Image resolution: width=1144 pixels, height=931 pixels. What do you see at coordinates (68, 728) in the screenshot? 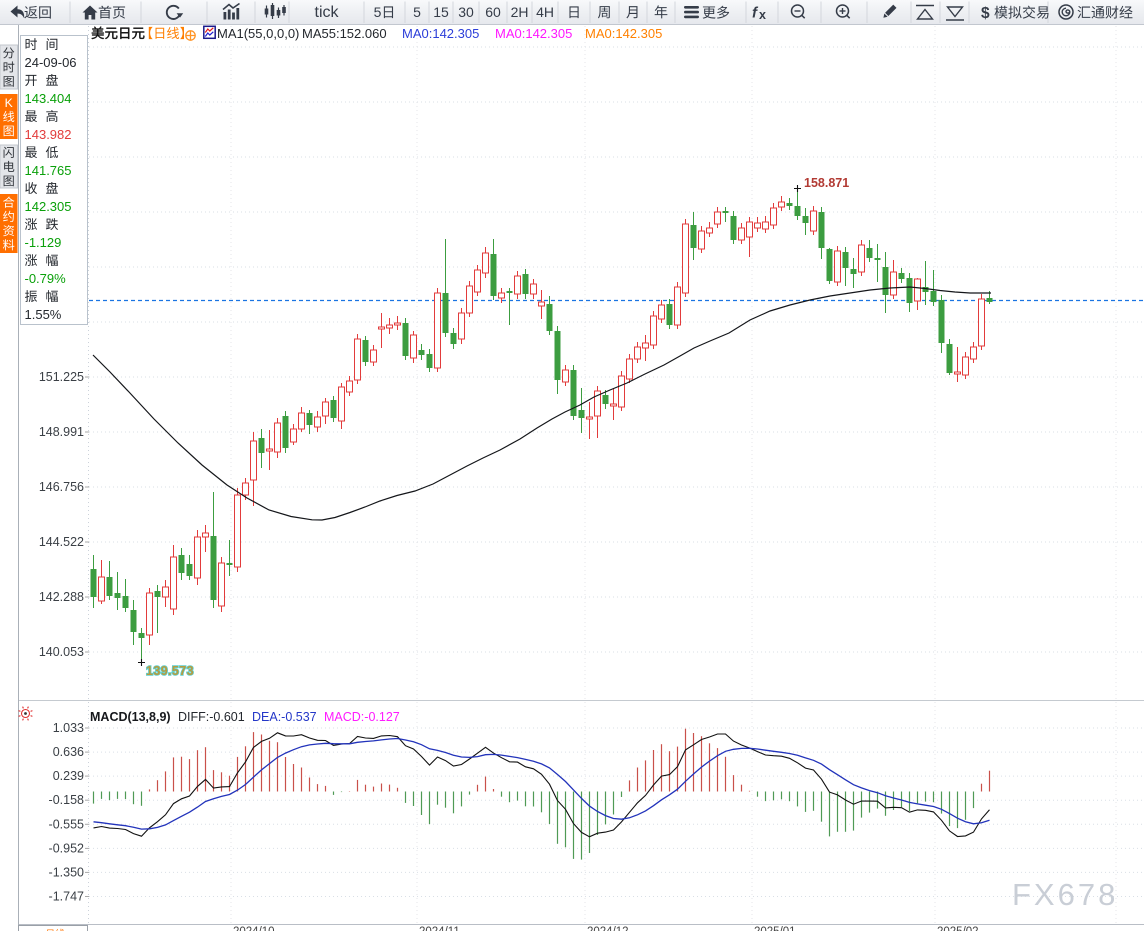
I see `svg-text: 1.033` at bounding box center [68, 728].